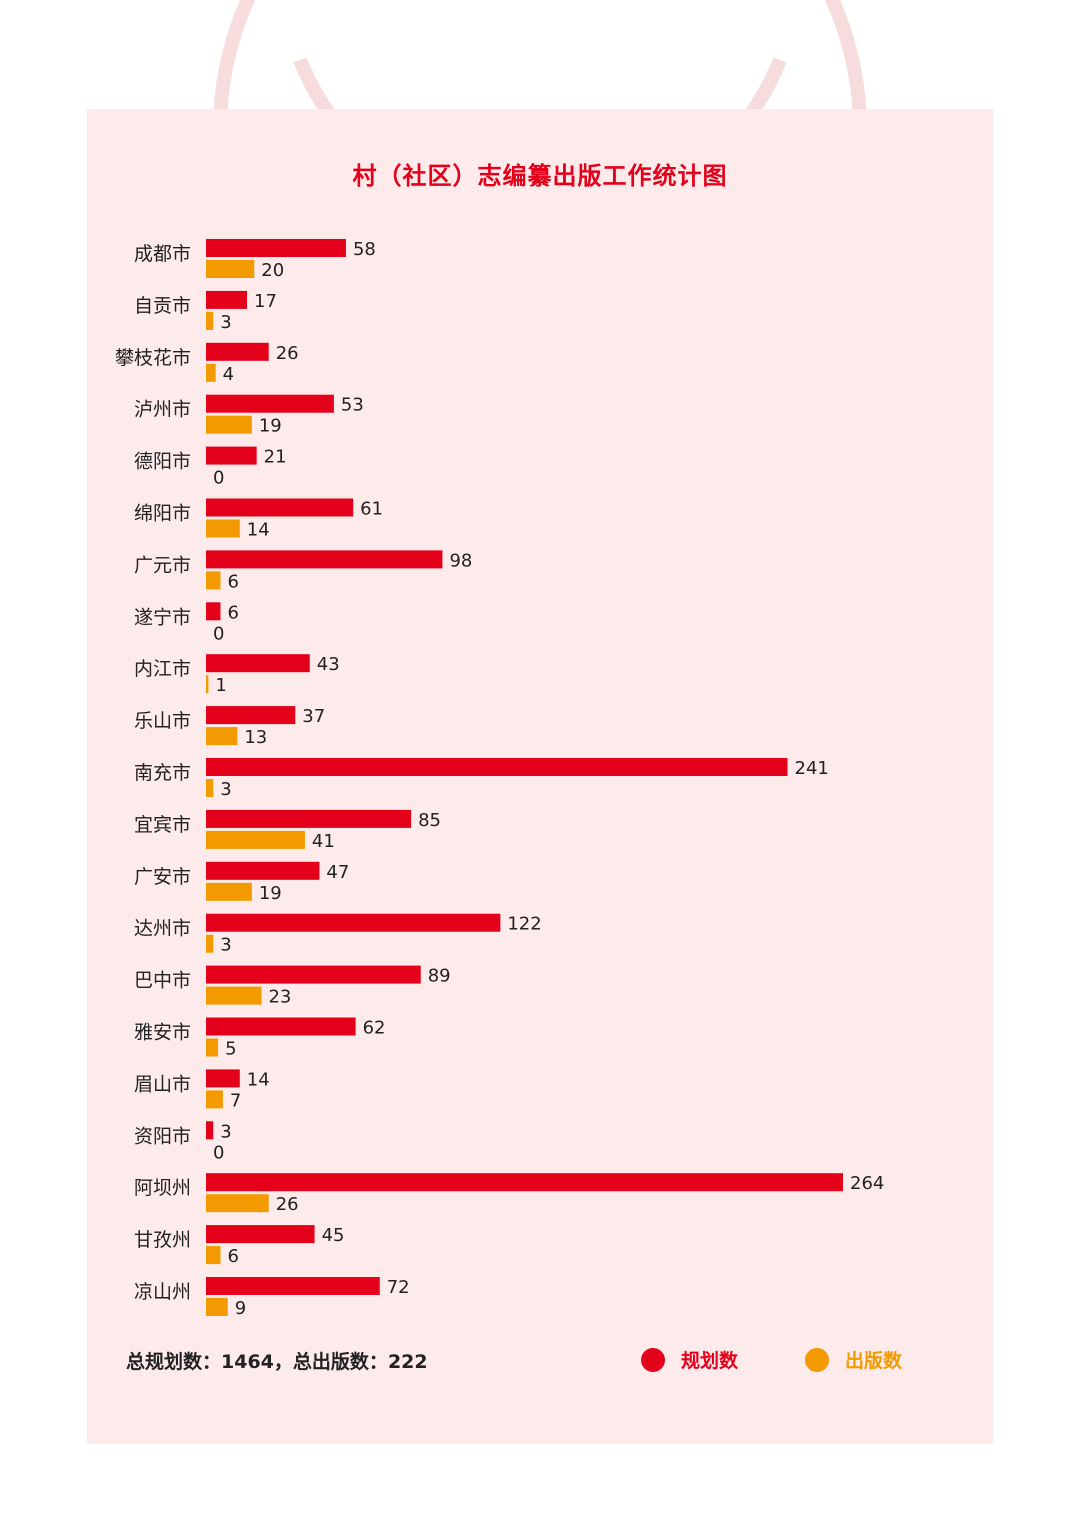 The height and width of the screenshot is (1533, 1080). I want to click on legend-dot-published, so click(817, 1359).